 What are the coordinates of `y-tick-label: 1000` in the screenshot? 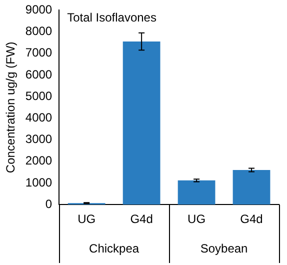 It's located at (38, 182).